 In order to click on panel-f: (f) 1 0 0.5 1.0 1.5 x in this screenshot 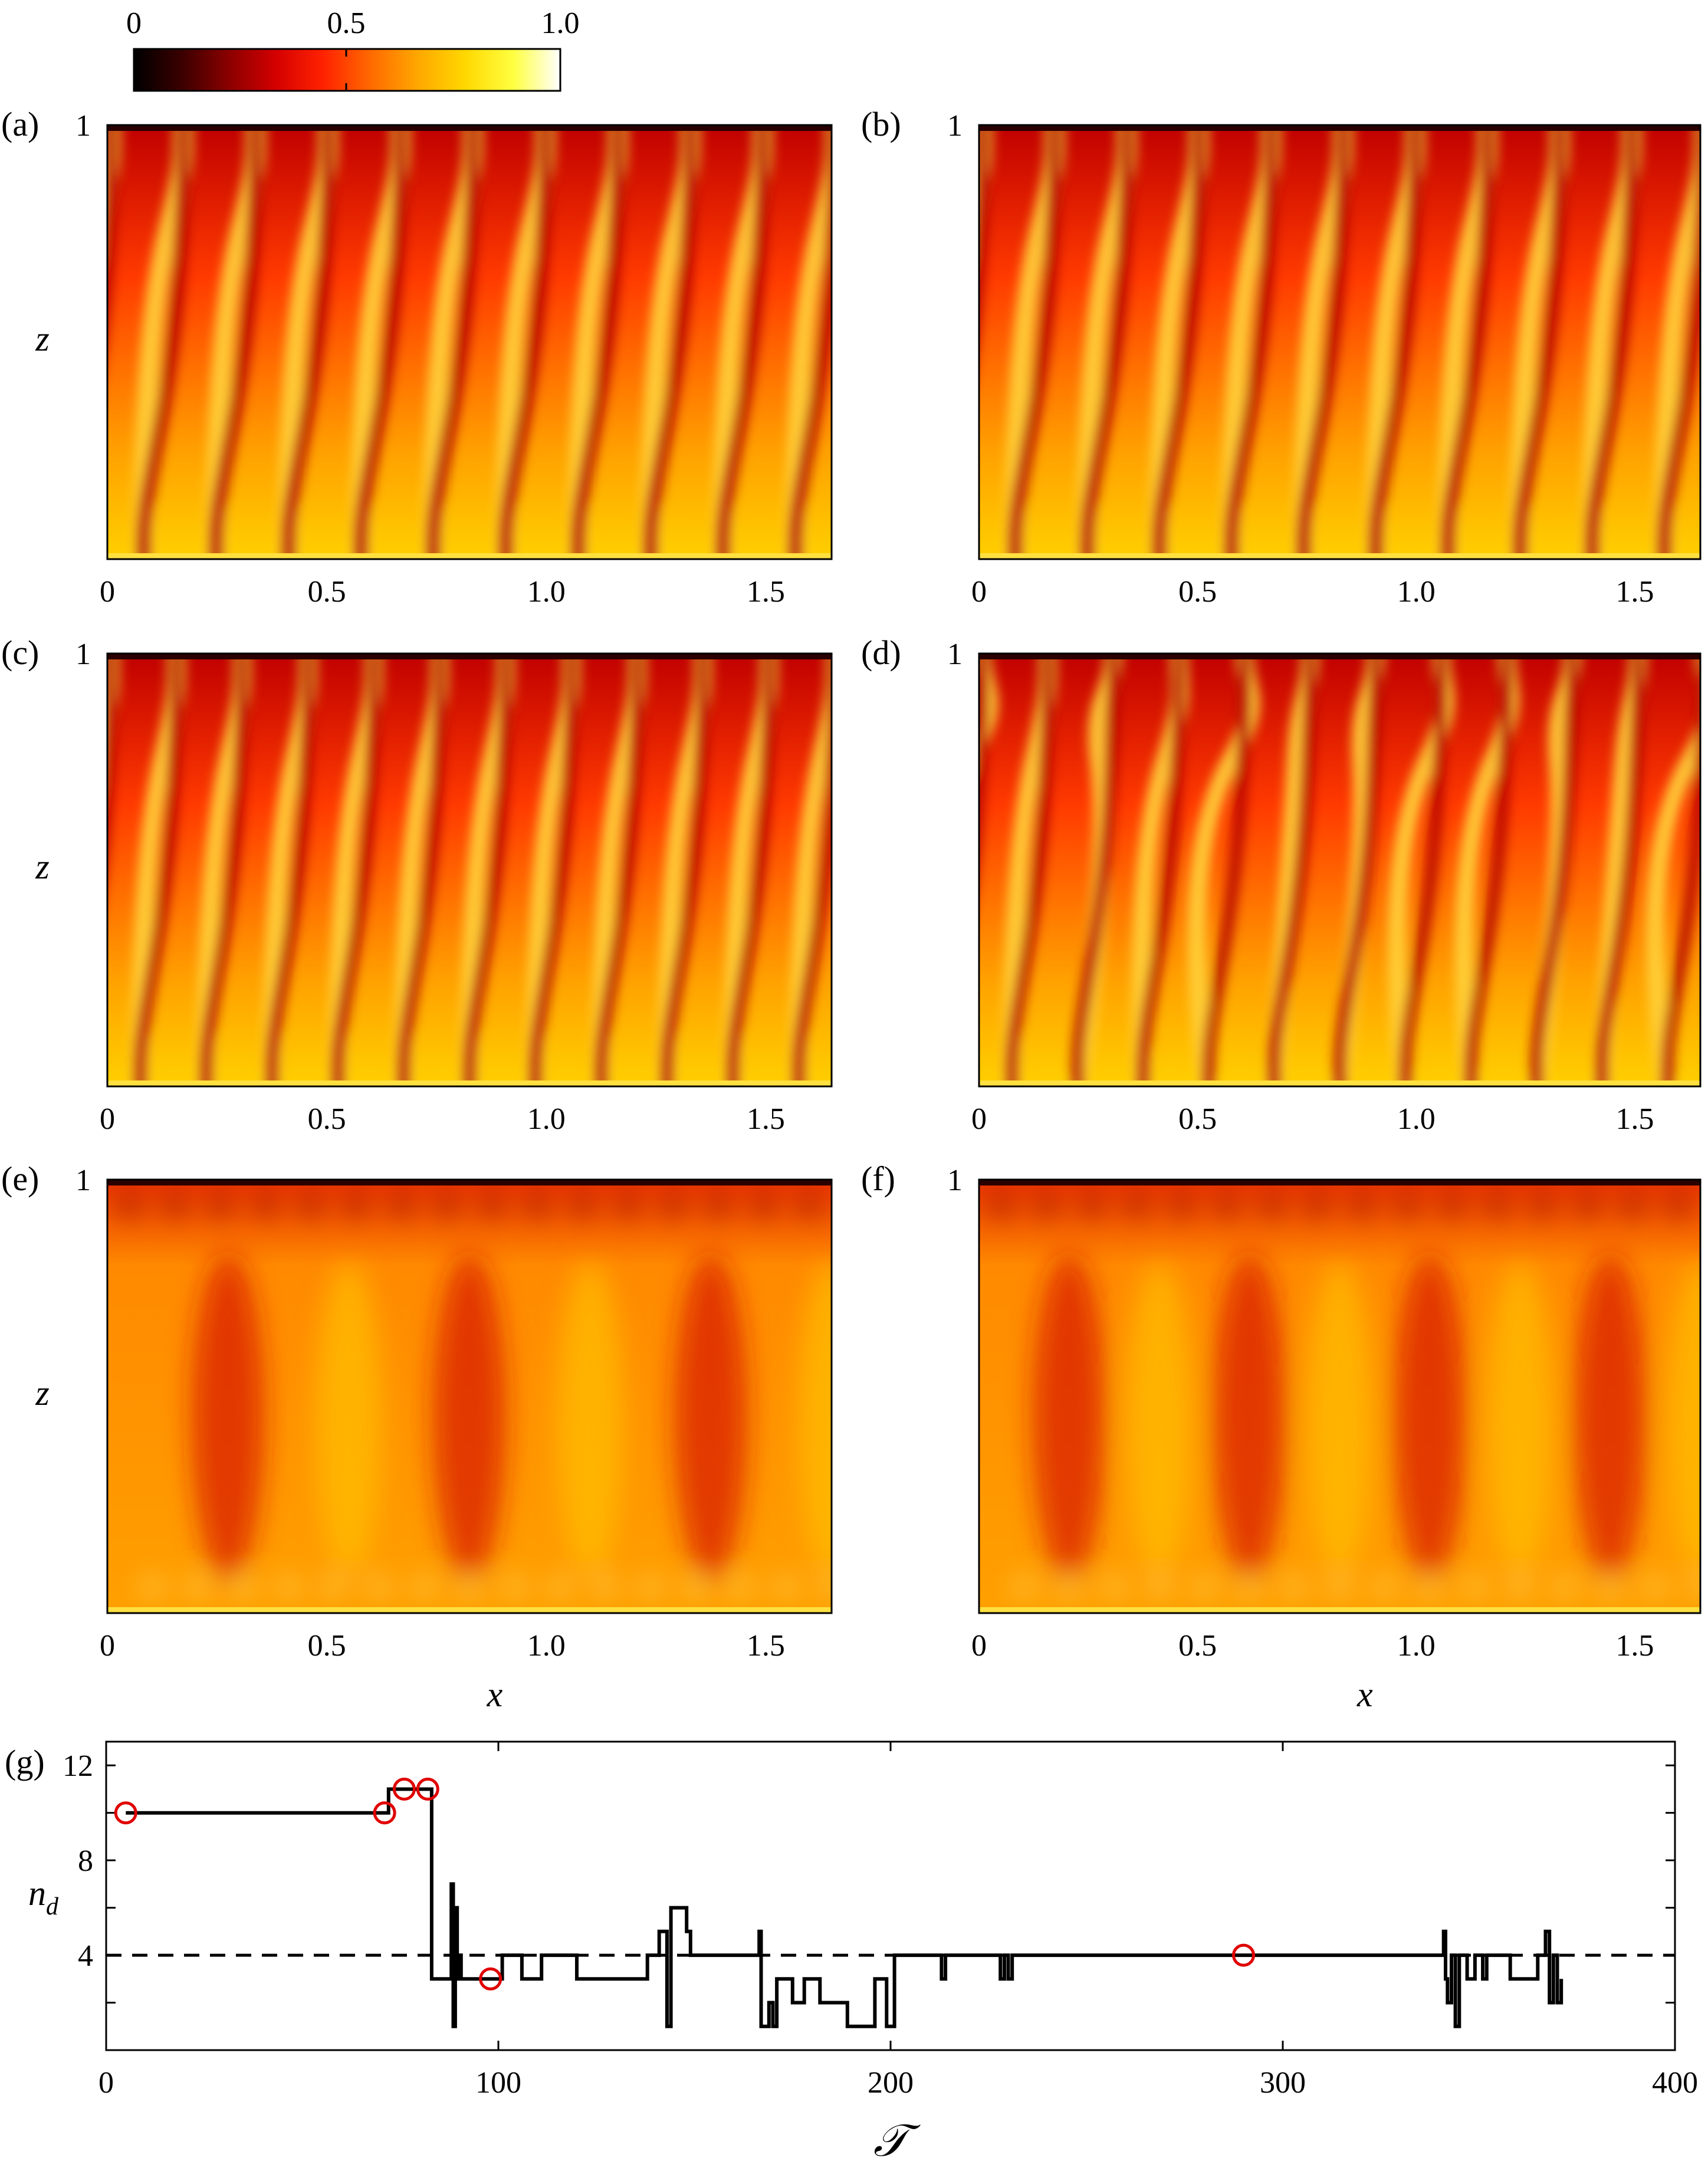, I will do `click(1281, 1437)`.